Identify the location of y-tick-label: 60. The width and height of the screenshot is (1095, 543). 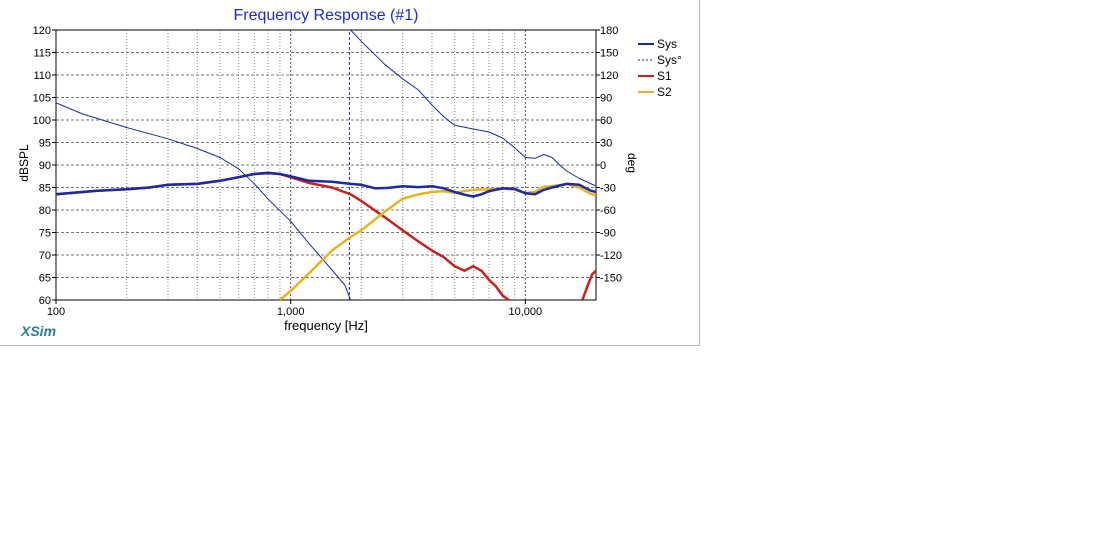
(45, 301).